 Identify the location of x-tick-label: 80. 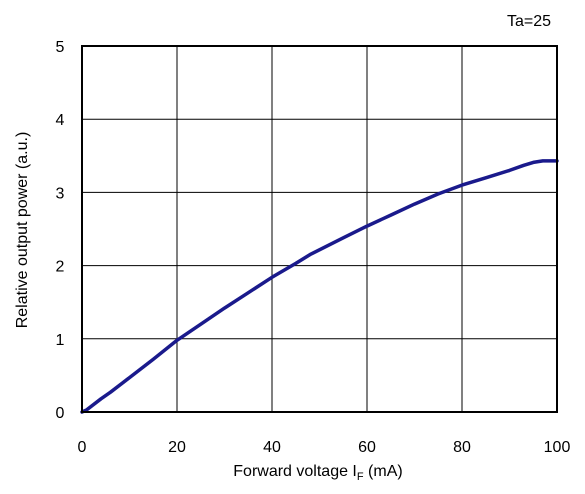
(462, 447).